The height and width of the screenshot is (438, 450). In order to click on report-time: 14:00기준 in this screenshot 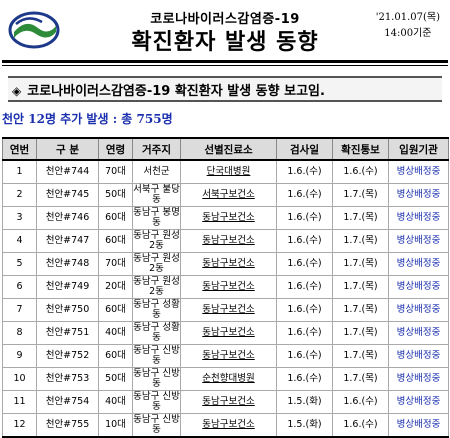, I will do `click(408, 33)`.